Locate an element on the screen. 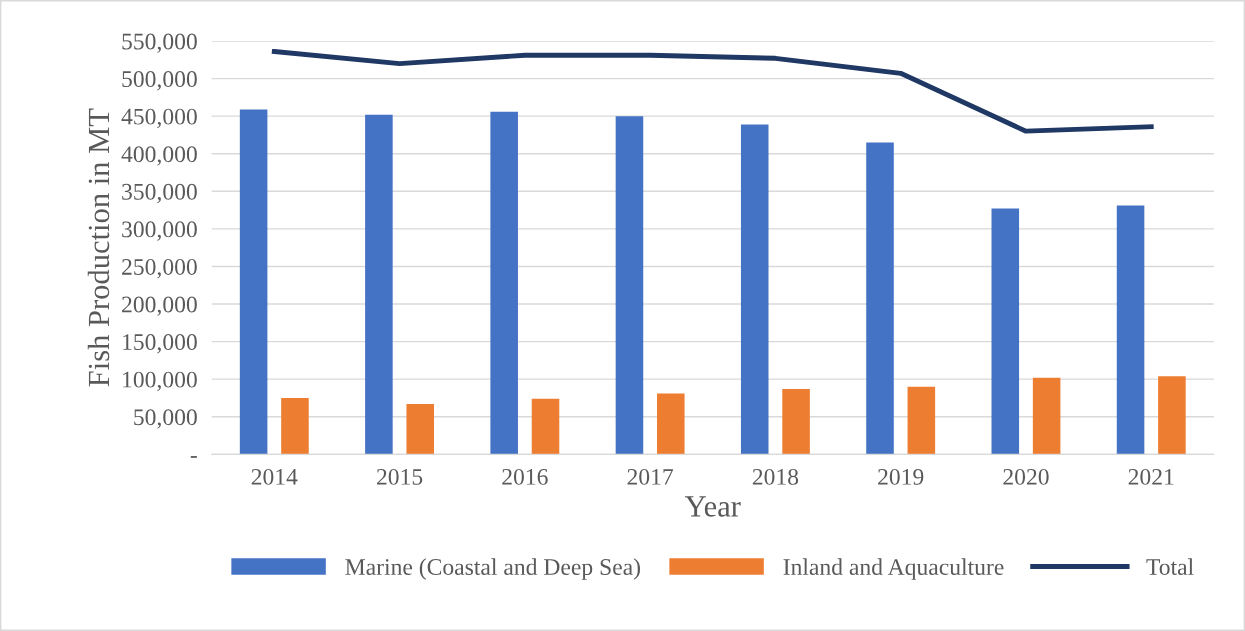 The image size is (1245, 631). y-tick-label: 550,000 is located at coordinates (159, 43).